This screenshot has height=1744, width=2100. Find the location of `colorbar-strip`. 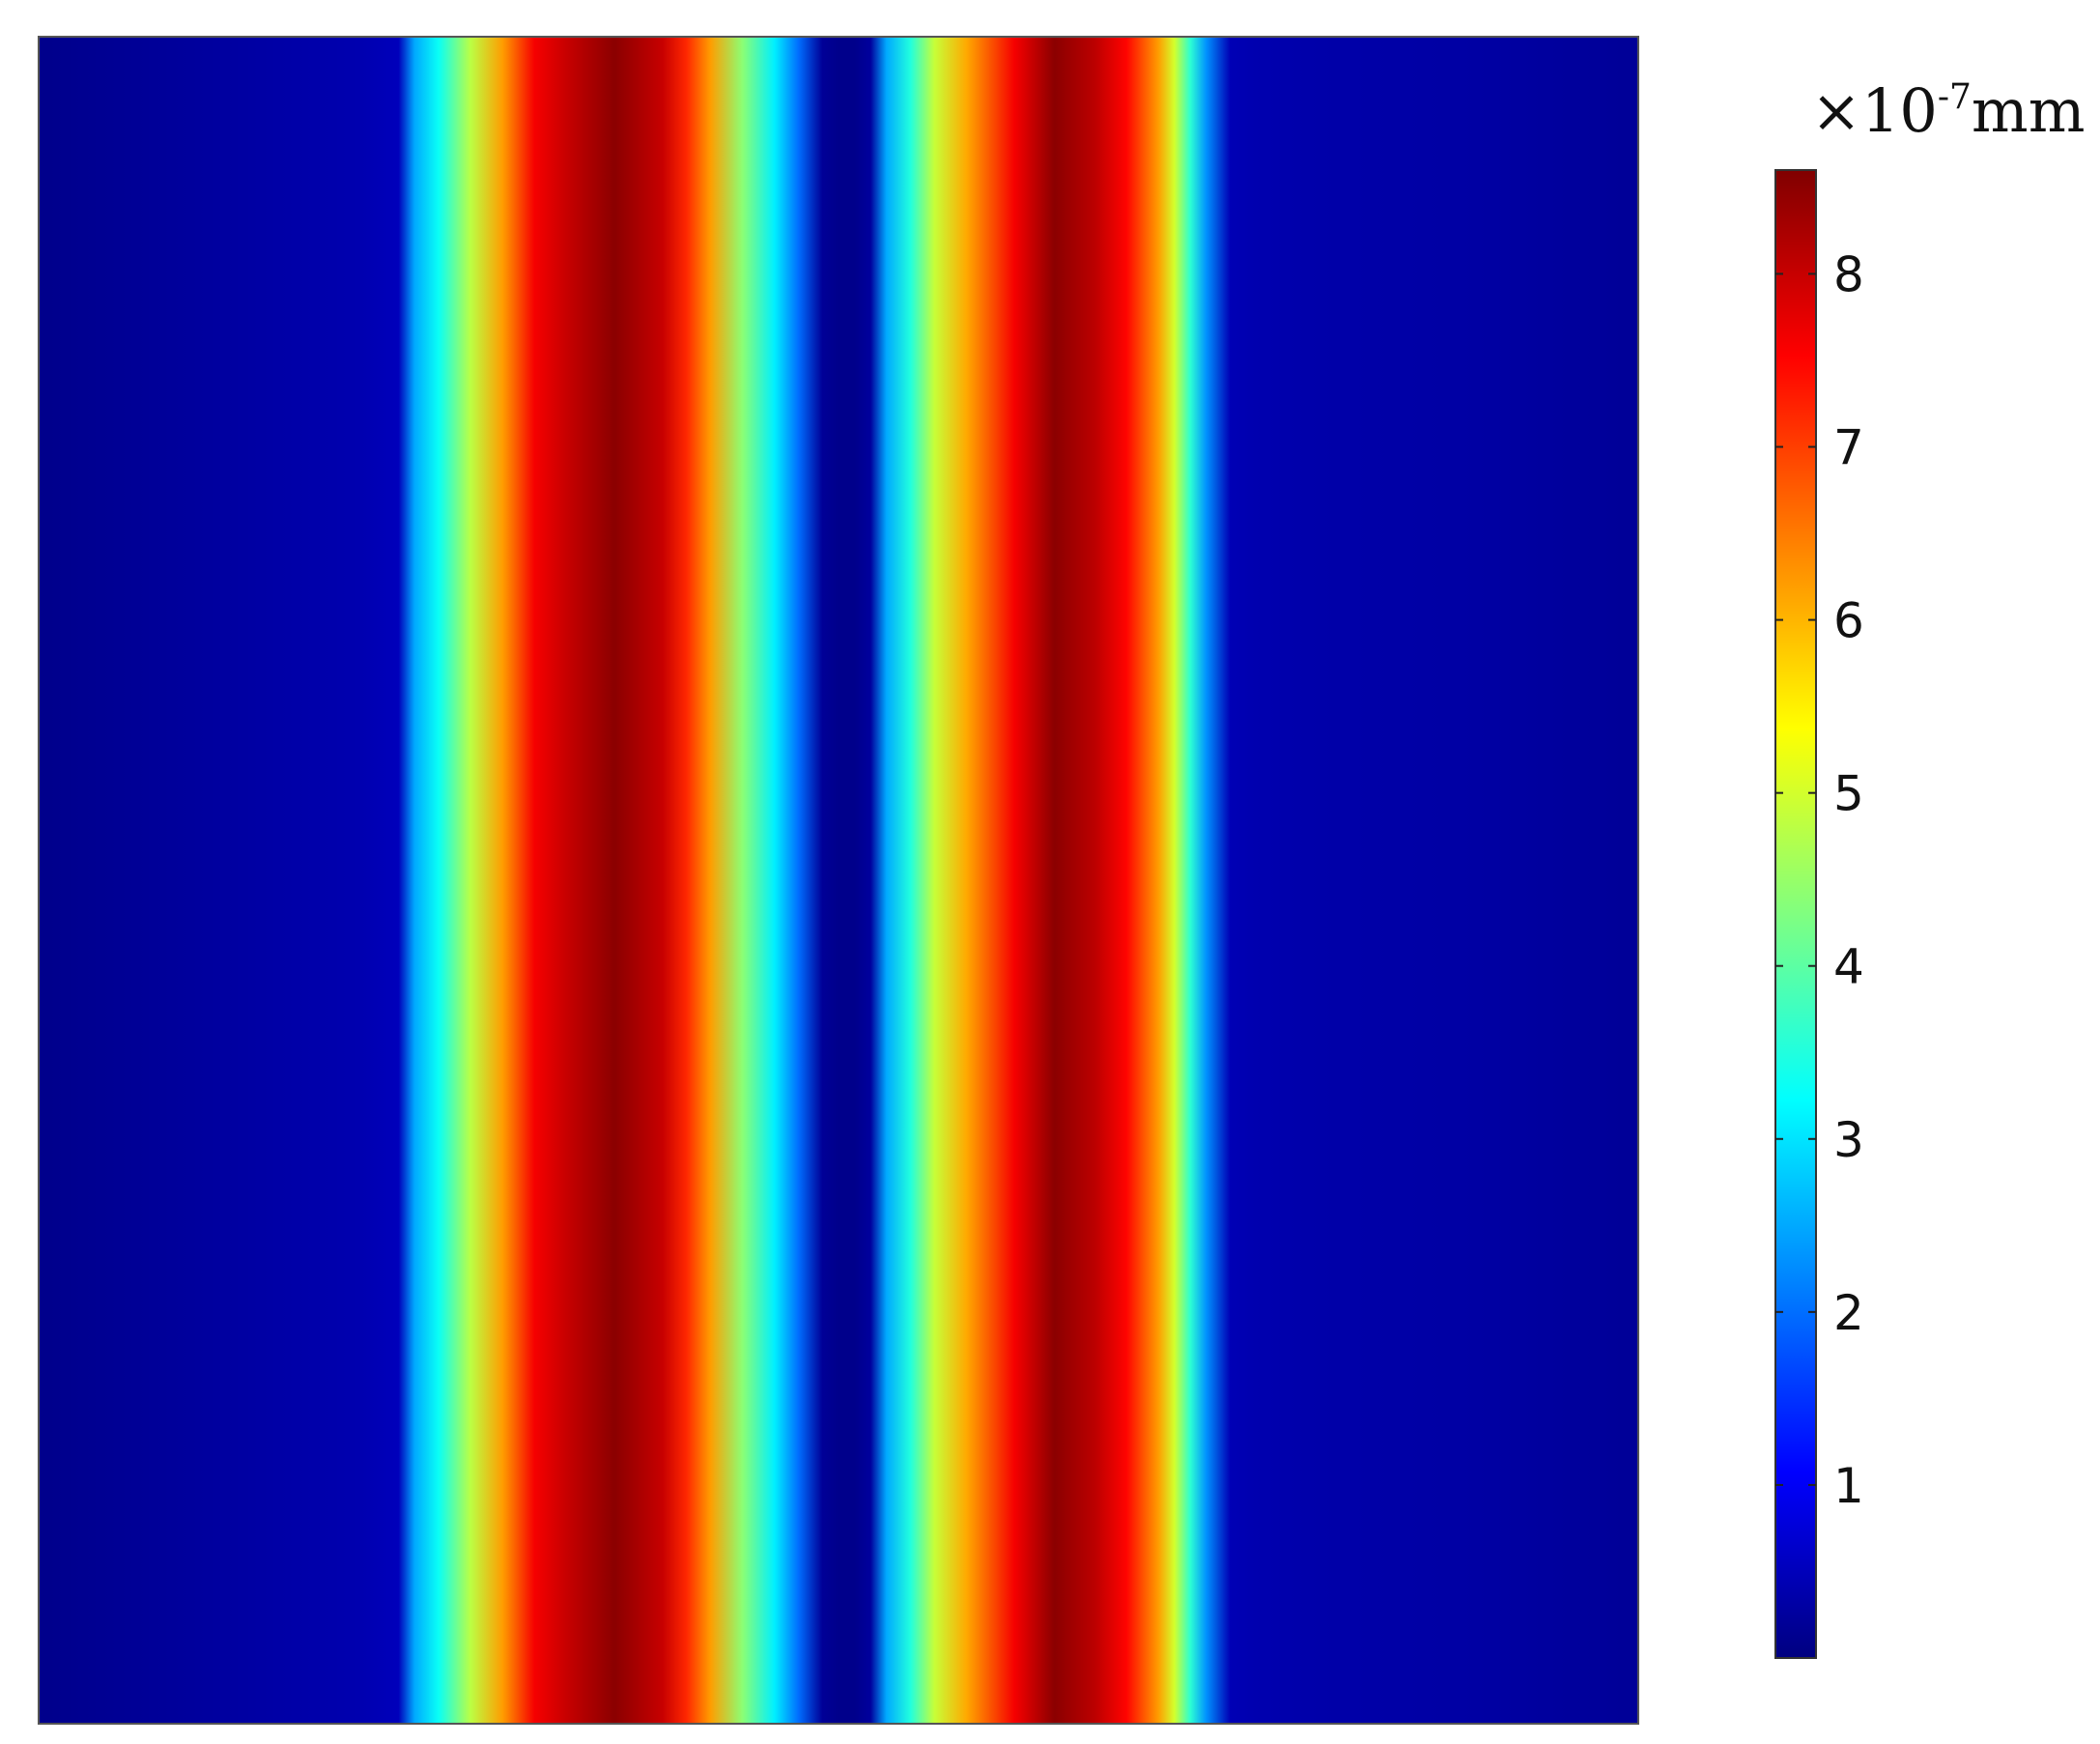

colorbar-strip is located at coordinates (1795, 914).